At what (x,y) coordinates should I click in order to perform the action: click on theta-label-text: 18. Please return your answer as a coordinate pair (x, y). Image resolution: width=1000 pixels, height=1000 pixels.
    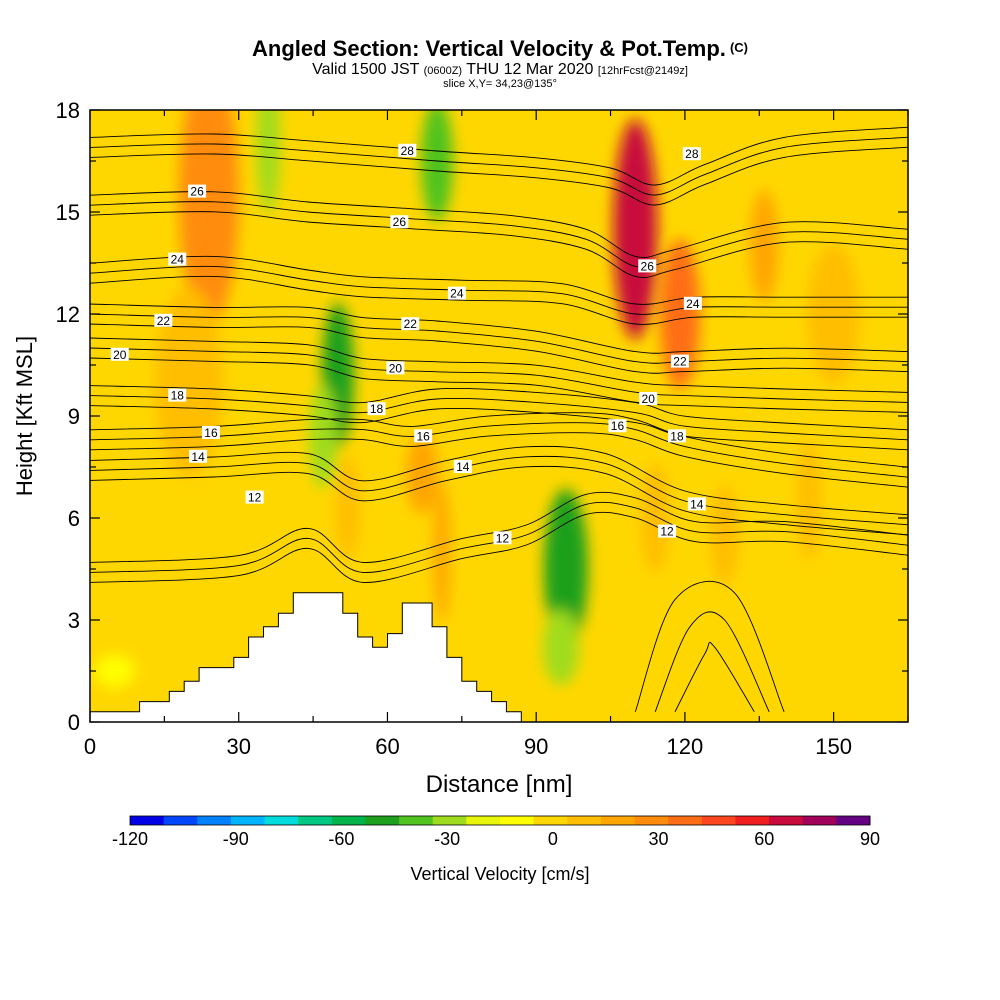
    Looking at the image, I should click on (178, 396).